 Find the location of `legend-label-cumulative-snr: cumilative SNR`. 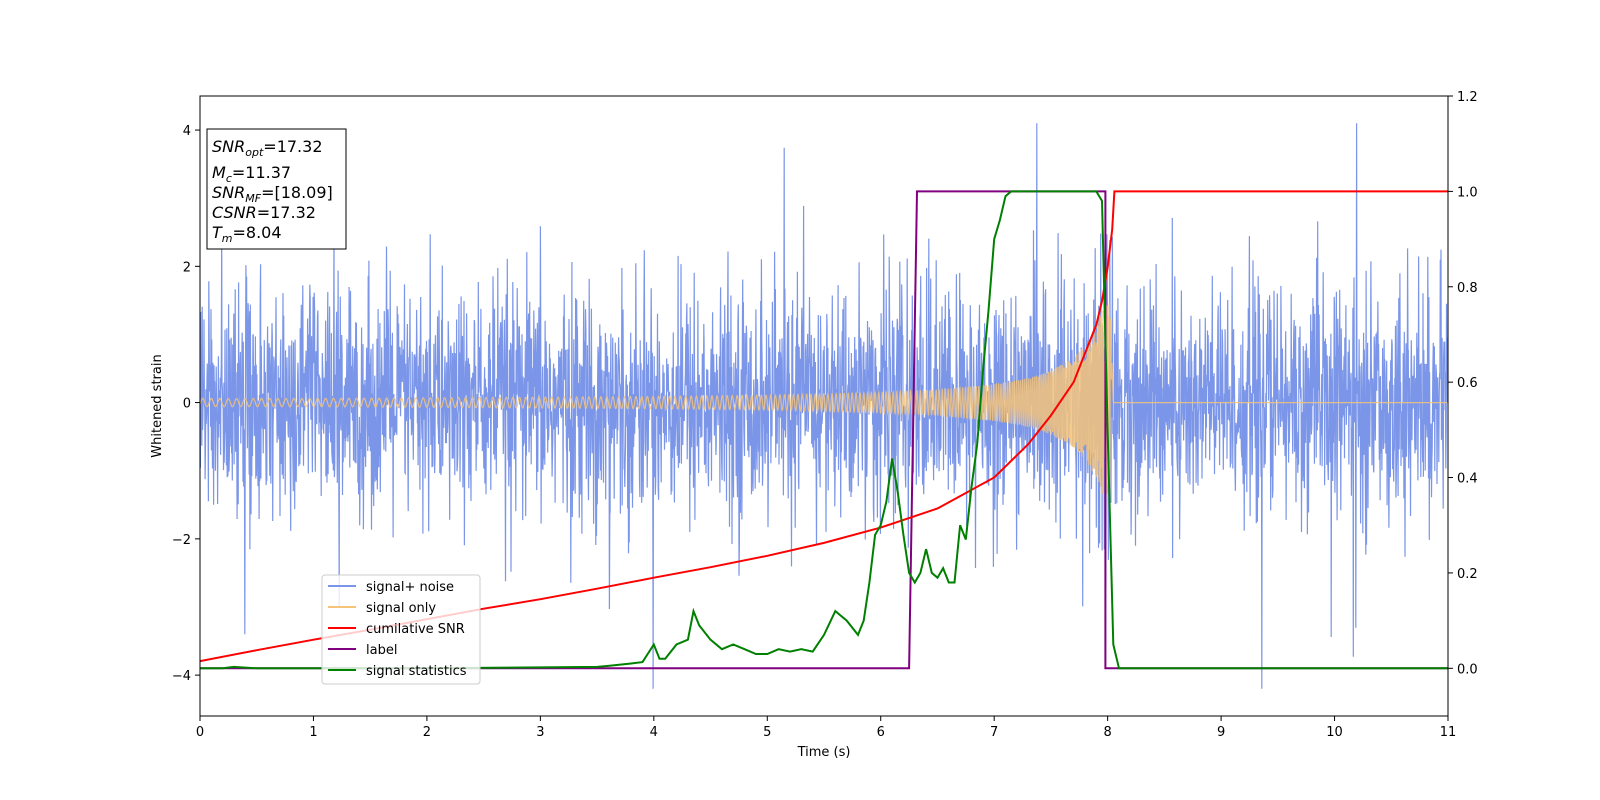

legend-label-cumulative-snr: cumilative SNR is located at coordinates (415, 629).